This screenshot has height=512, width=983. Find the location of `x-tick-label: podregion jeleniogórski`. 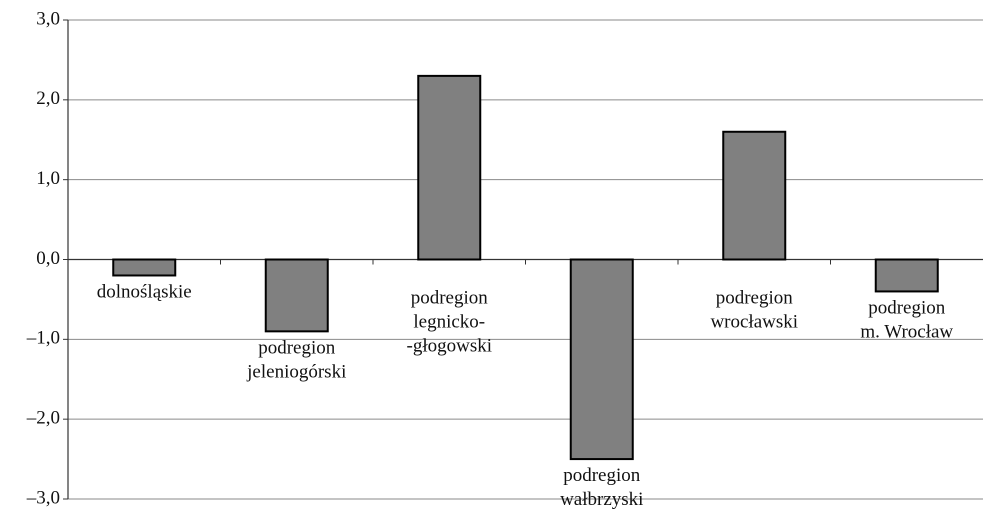

x-tick-label: podregion jeleniogórski is located at coordinates (296, 360).